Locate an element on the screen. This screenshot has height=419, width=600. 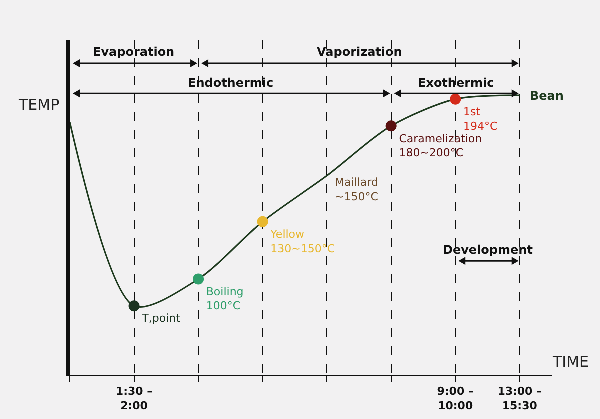
y-axis-title: TEMP is located at coordinates (39, 105).